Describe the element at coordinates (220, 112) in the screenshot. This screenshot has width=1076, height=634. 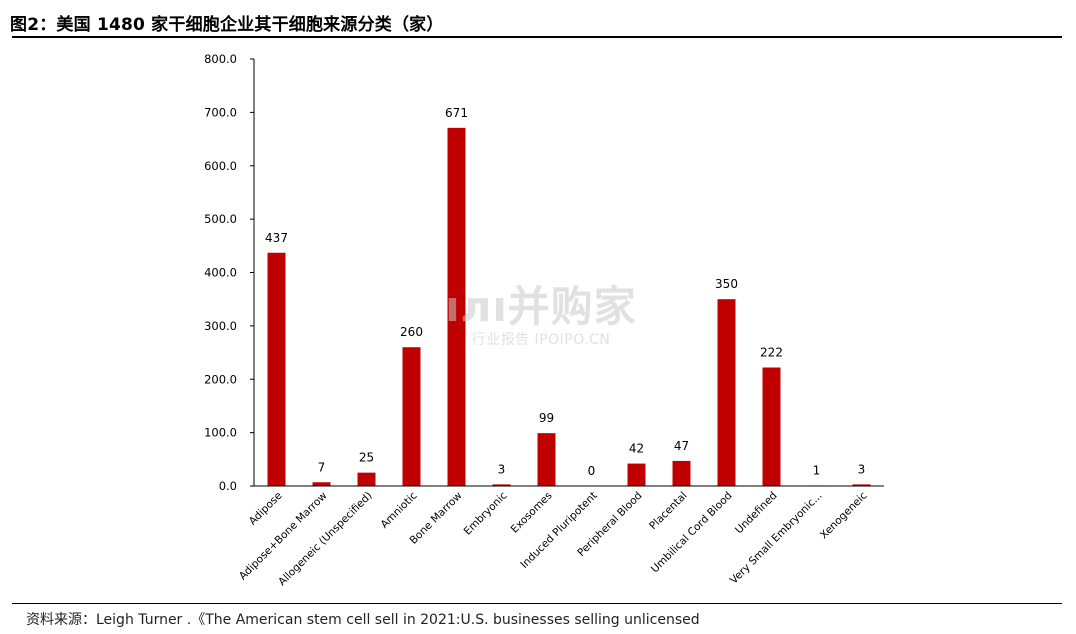
I see `y-tick-label: 700.0` at that location.